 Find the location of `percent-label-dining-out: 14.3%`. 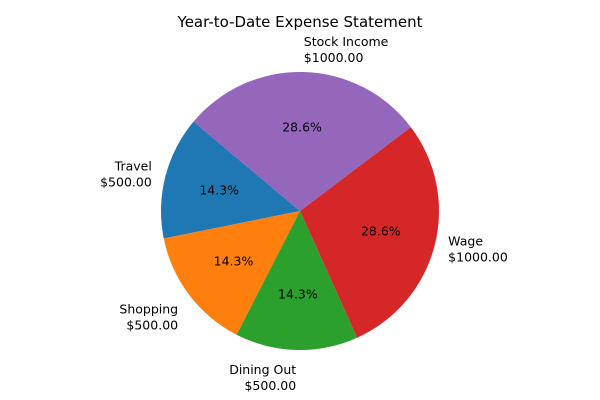

percent-label-dining-out: 14.3% is located at coordinates (298, 293).